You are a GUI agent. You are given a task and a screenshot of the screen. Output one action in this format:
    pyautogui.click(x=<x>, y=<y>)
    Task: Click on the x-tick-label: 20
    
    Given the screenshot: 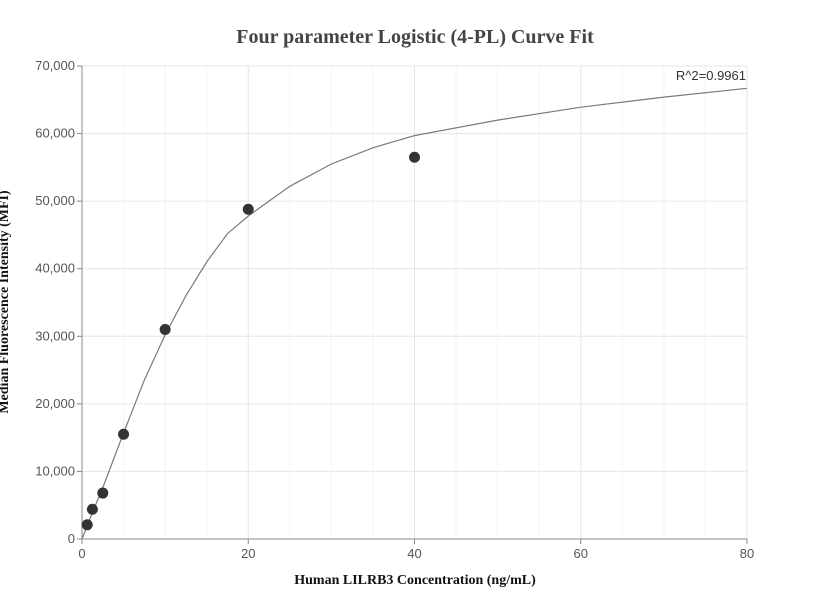 What is the action you would take?
    pyautogui.click(x=248, y=553)
    